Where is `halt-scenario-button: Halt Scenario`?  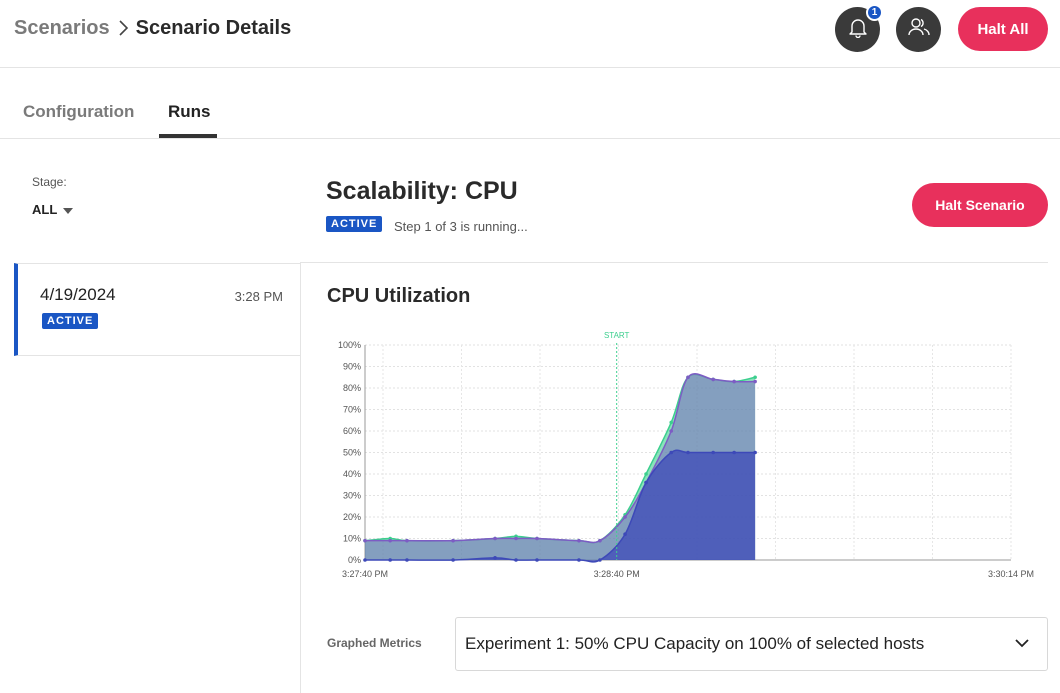
halt-scenario-button: Halt Scenario is located at coordinates (980, 205).